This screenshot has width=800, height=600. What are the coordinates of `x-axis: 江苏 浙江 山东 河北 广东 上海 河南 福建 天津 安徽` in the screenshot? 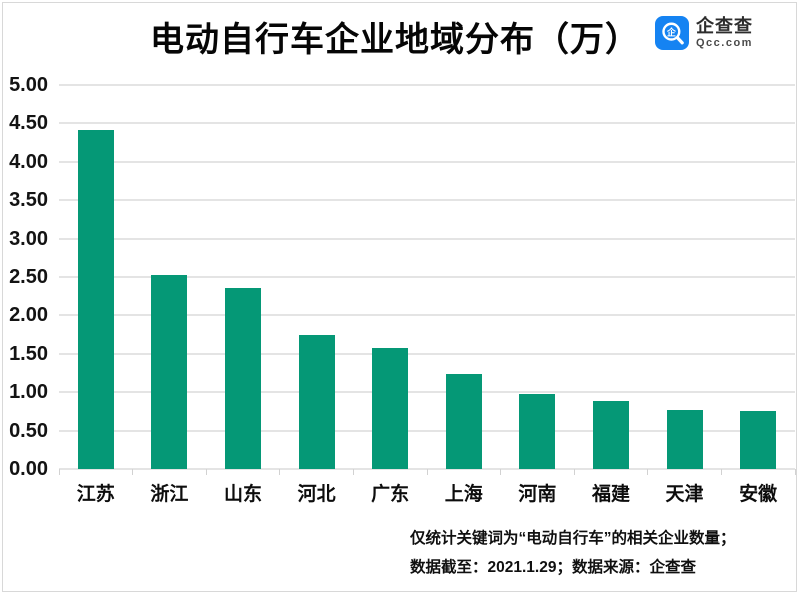 It's located at (427, 492).